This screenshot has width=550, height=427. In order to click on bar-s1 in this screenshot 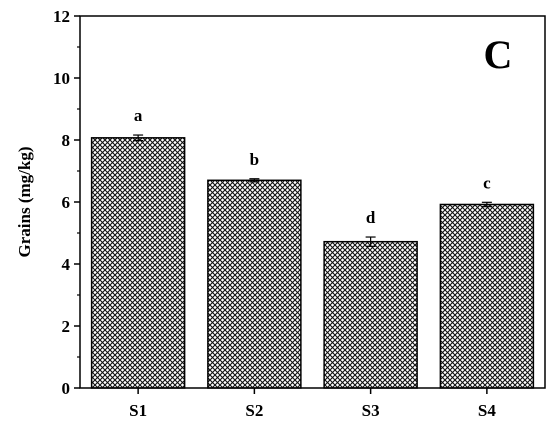, I will do `click(138, 263)`.